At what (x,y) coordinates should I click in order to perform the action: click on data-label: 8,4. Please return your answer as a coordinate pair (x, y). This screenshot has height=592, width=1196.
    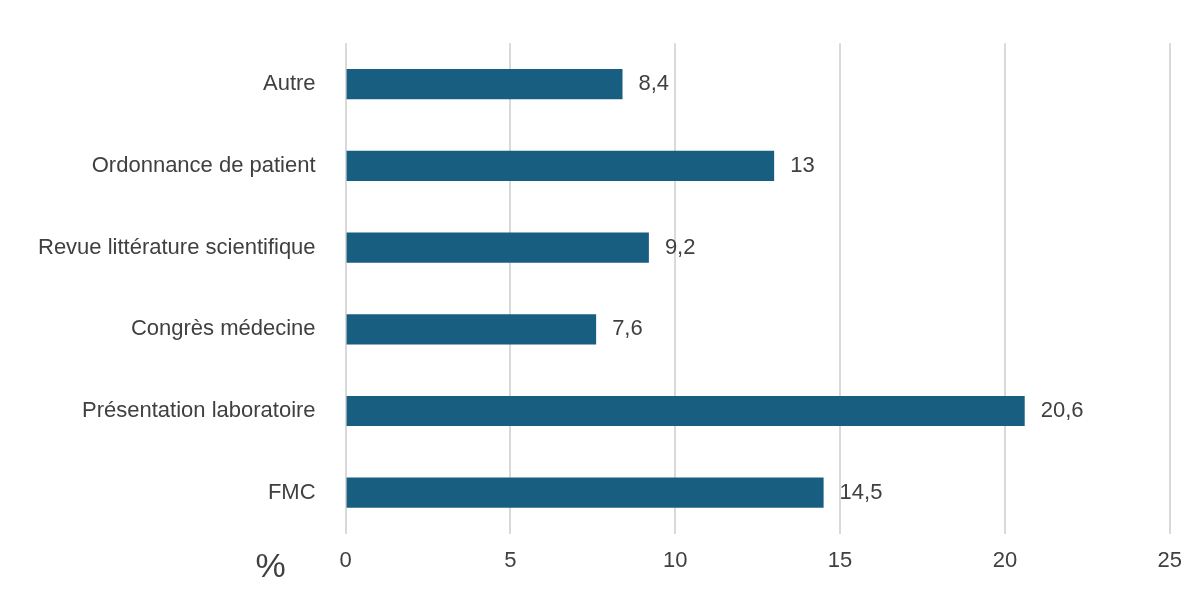
    Looking at the image, I should click on (654, 83).